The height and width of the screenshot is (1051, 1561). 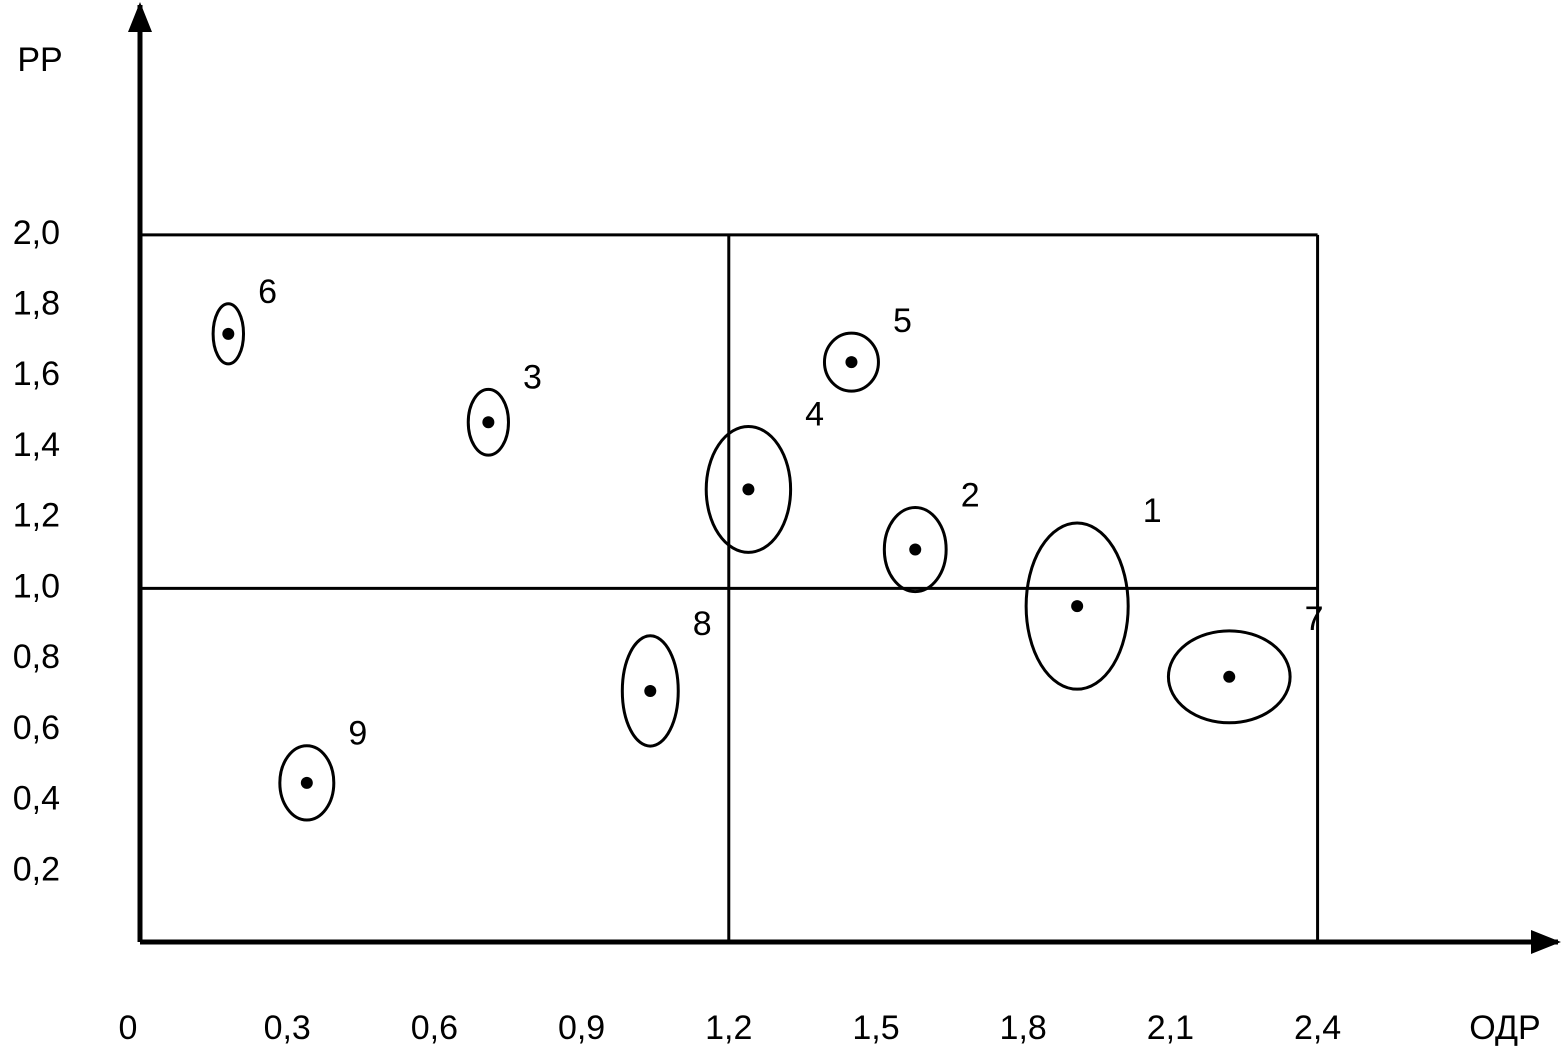 What do you see at coordinates (1504, 1028) in the screenshot?
I see `x-axis-label: ОДР` at bounding box center [1504, 1028].